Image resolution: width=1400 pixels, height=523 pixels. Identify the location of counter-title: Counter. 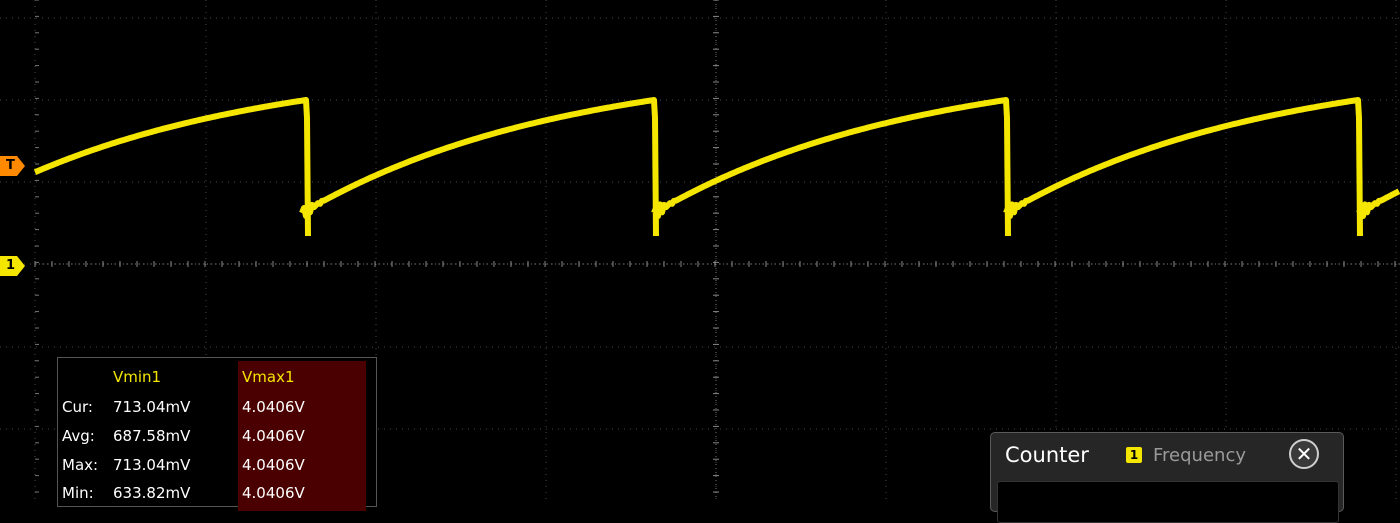
(1047, 455).